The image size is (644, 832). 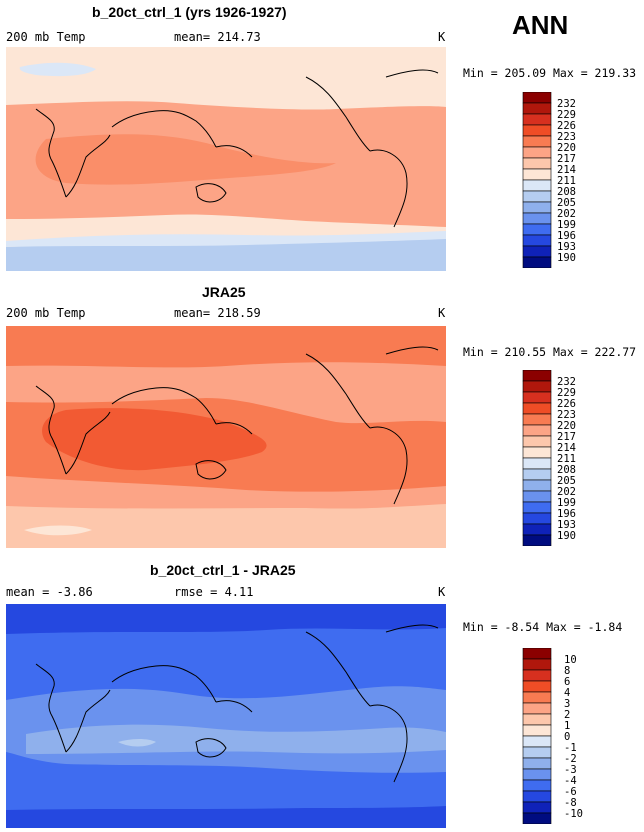 I want to click on colorbar-label: 1, so click(x=567, y=726).